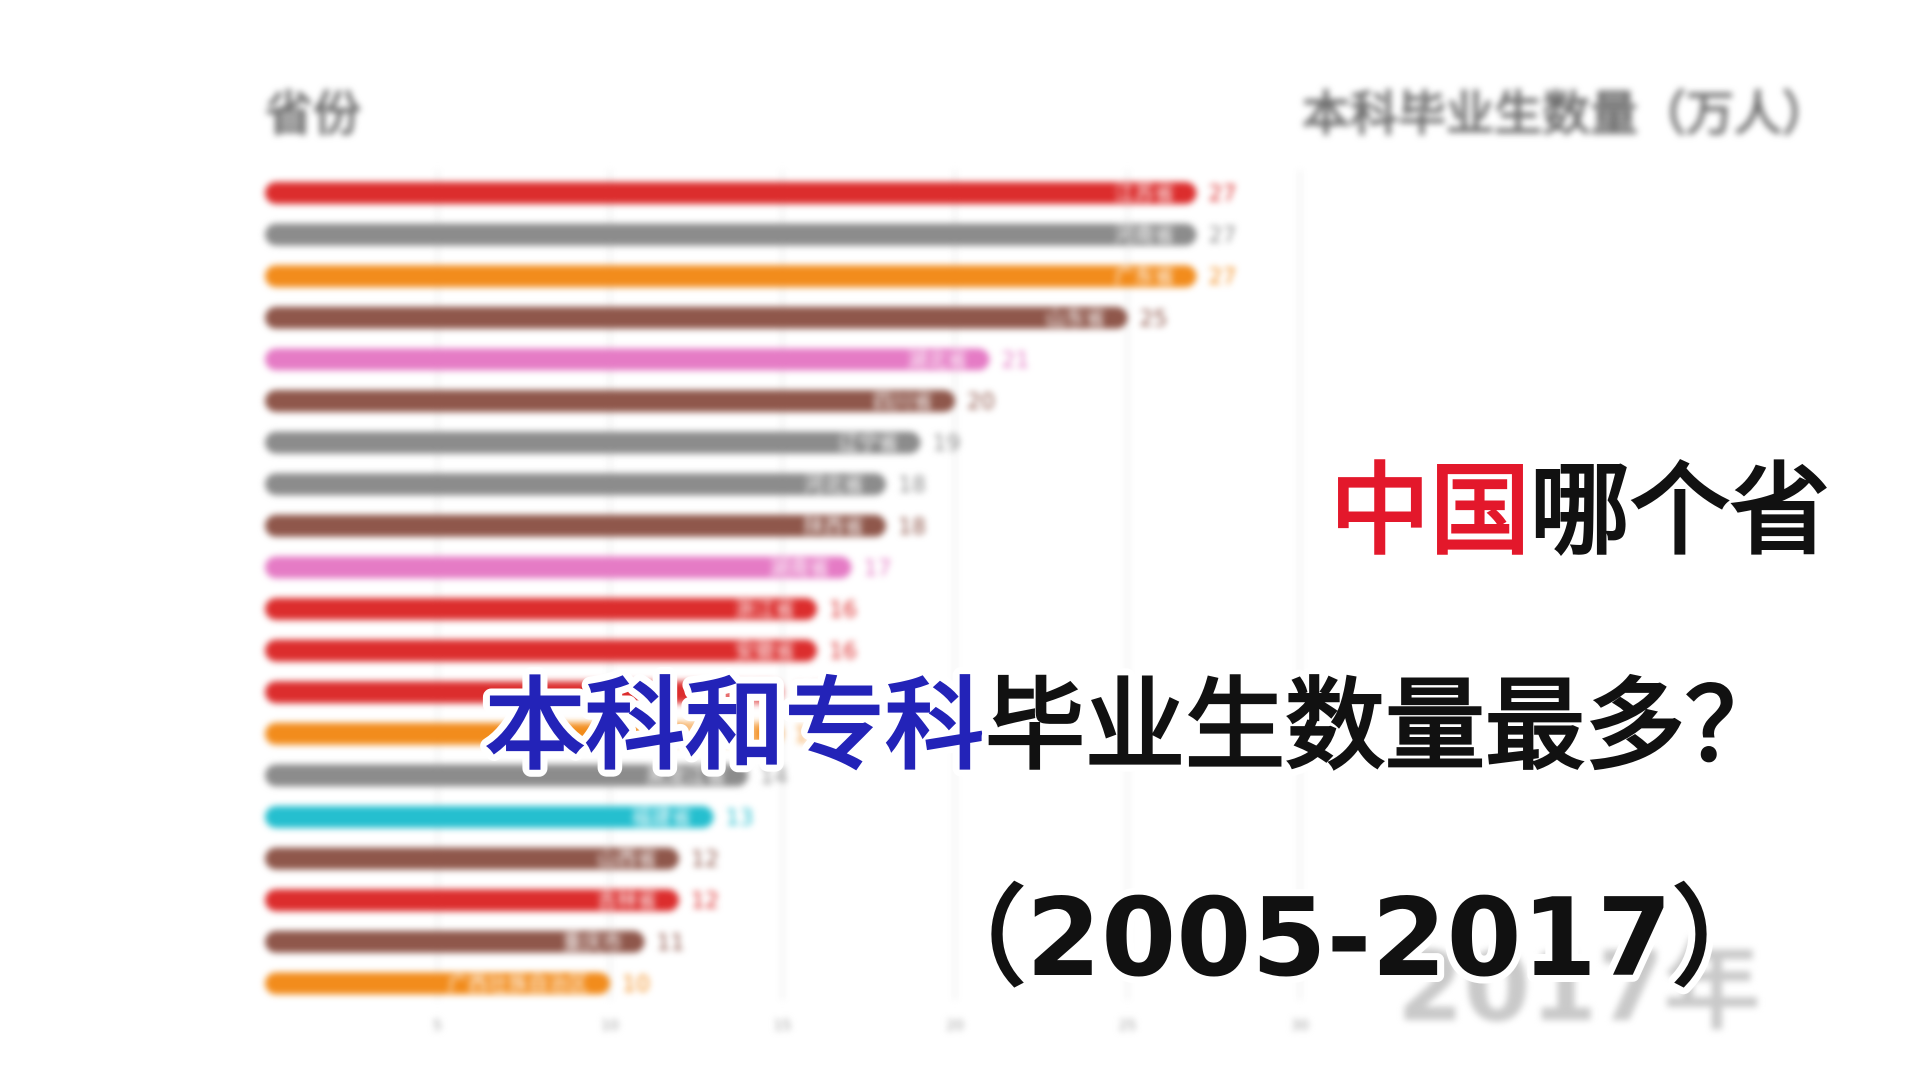  I want to click on x-axis-ticks: 5 10 15 20 25 30, so click(871, 1026).